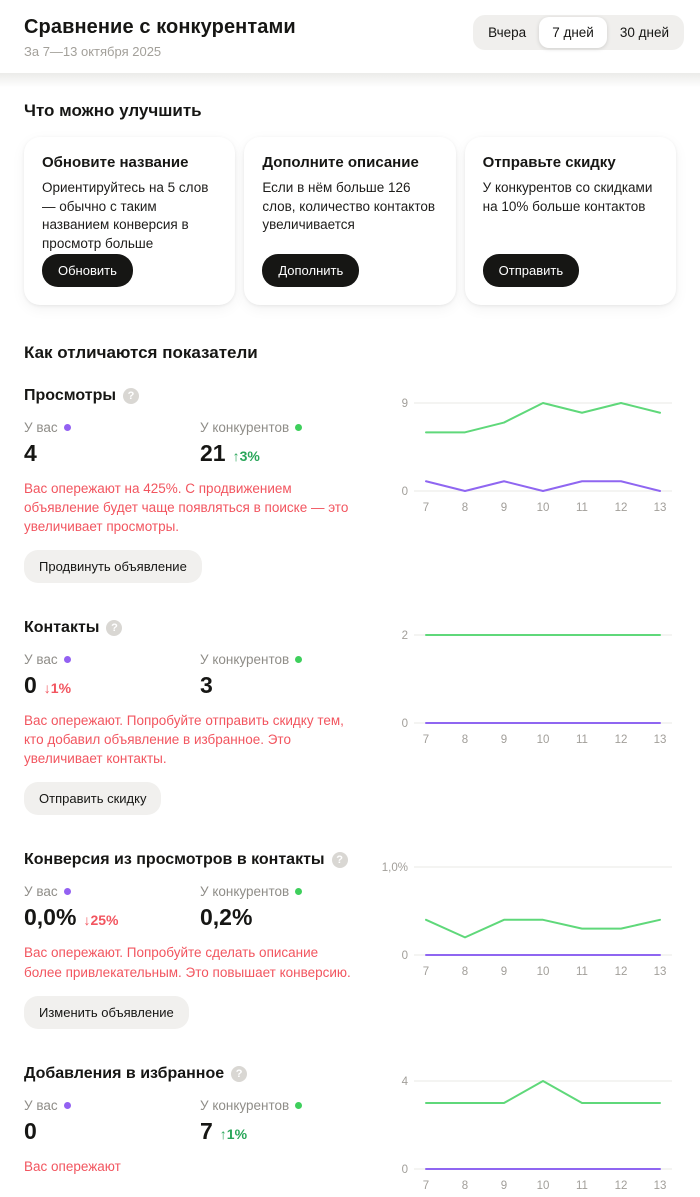 Image resolution: width=700 pixels, height=1197 pixels. Describe the element at coordinates (246, 455) in the screenshot. I see `competitors-delta: ↑3%` at that location.